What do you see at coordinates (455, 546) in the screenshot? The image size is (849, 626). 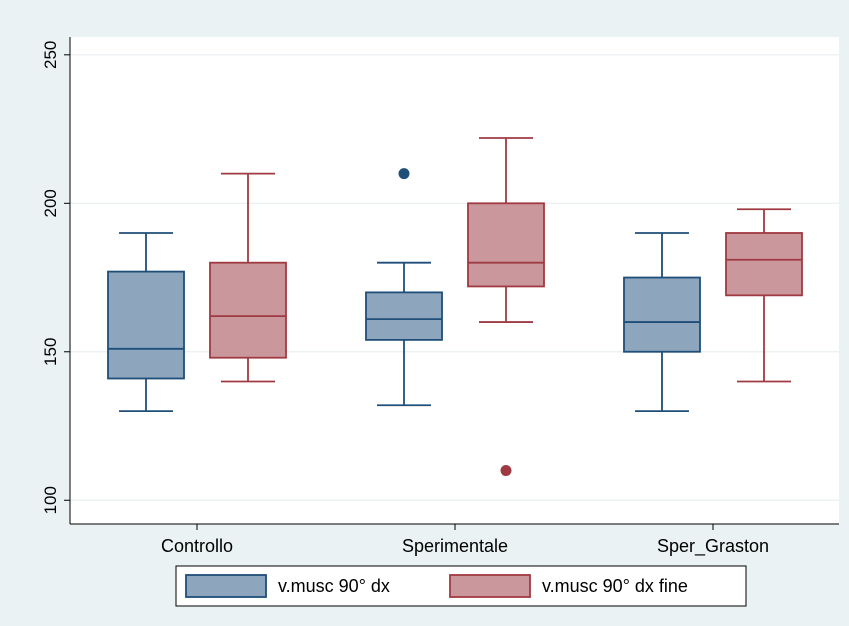 I see `x-category-label: Sperimentale` at bounding box center [455, 546].